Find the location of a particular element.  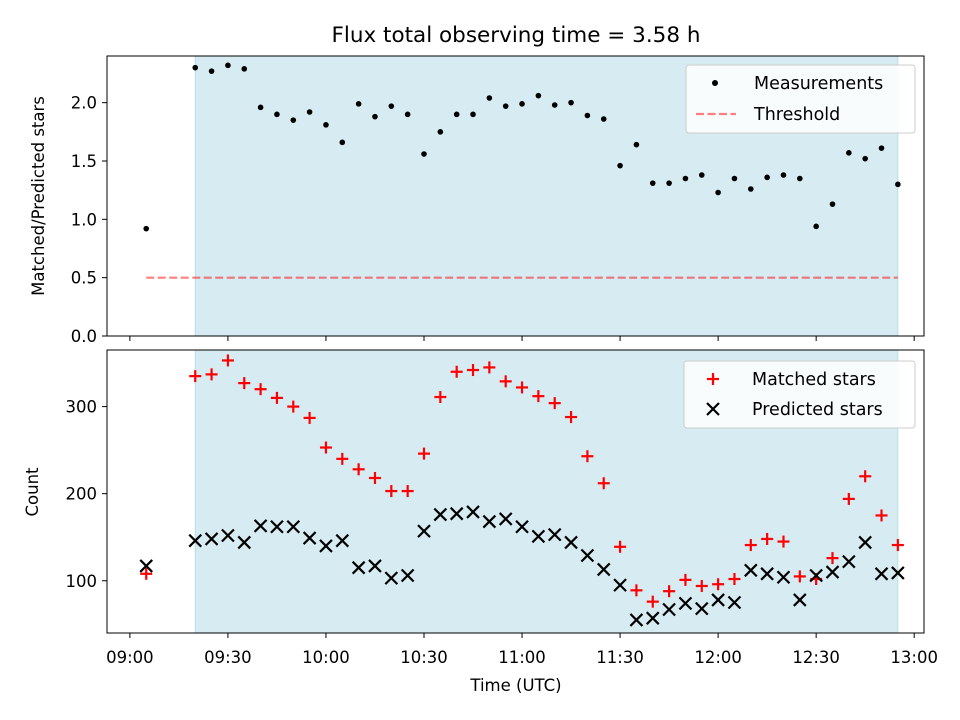

top-legend: Measurements Threshold is located at coordinates (800, 99).